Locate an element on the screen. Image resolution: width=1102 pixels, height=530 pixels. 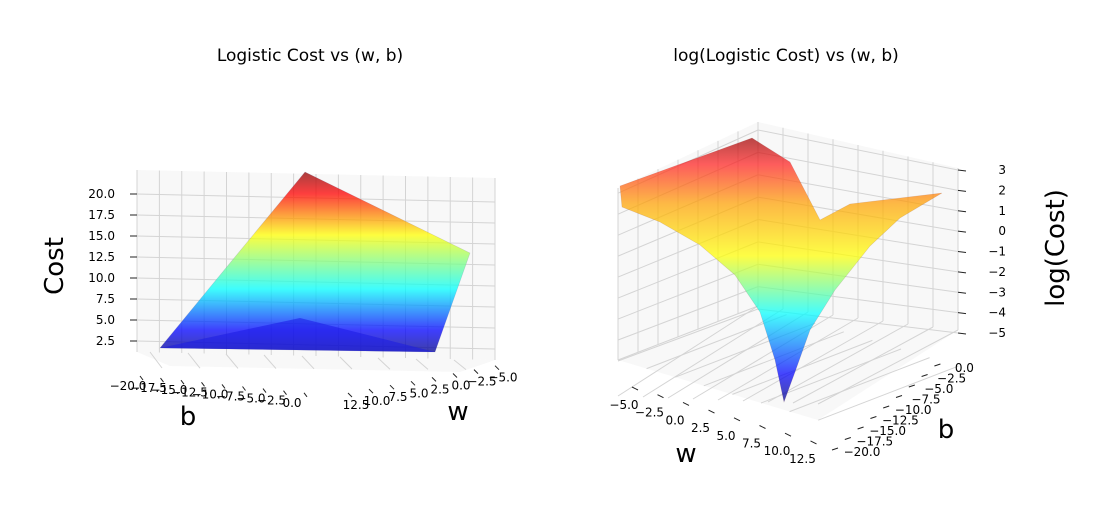
right-b-axis-label: b is located at coordinates (946, 430).